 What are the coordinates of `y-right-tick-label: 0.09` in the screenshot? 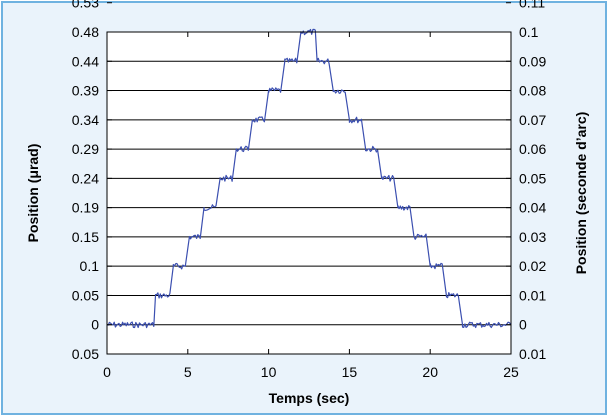 It's located at (532, 61).